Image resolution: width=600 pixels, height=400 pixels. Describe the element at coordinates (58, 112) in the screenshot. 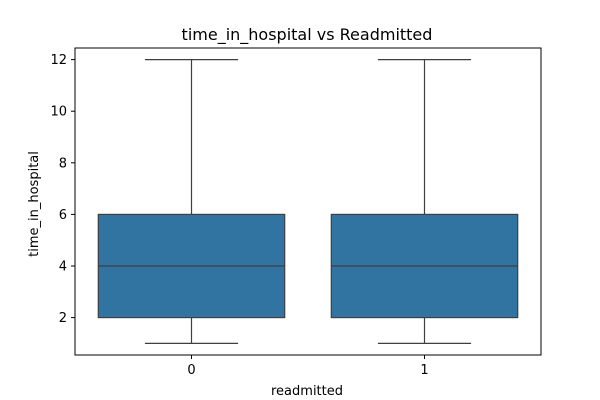

I see `y-tick-label: 10` at that location.